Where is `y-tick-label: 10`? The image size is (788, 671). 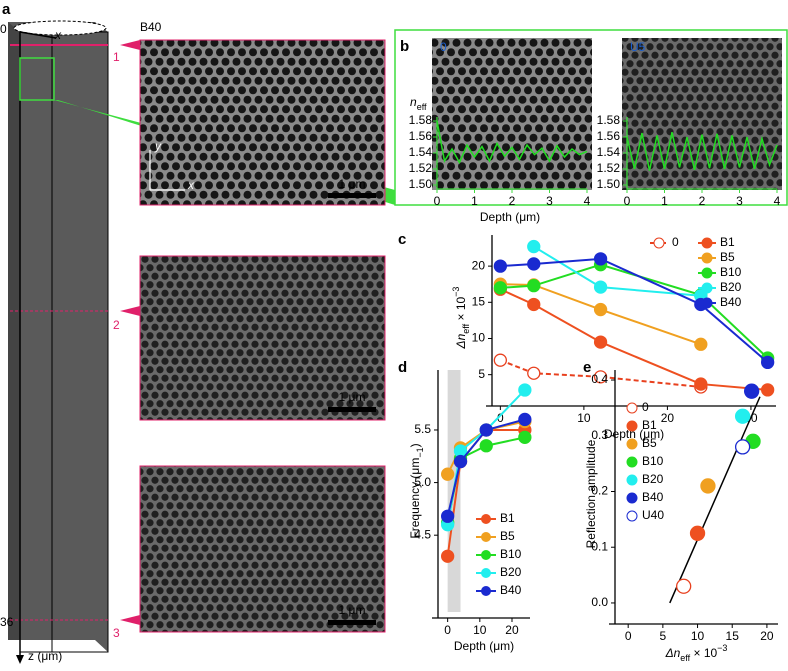 y-tick-label: 10 is located at coordinates (479, 338).